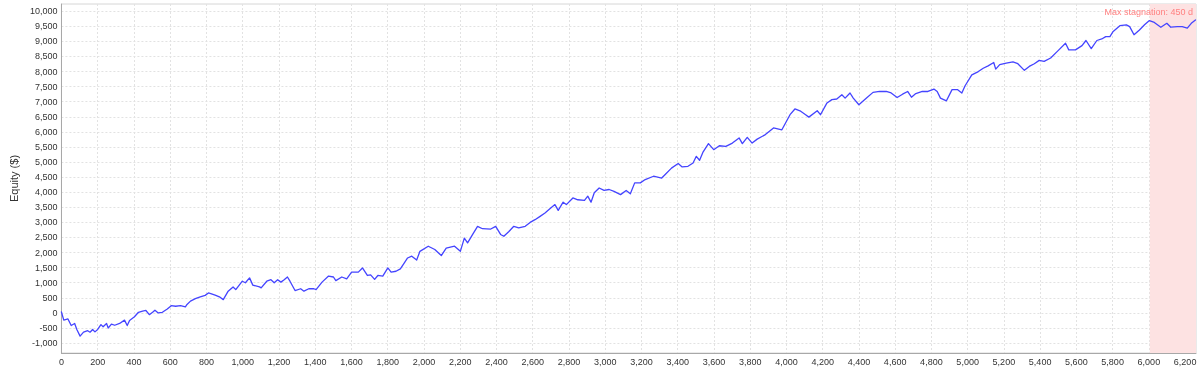 This screenshot has width=1200, height=367. I want to click on y-tick-label: 5,500, so click(46, 146).